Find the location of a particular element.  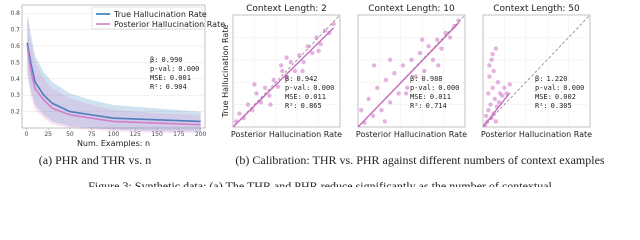

y-tick-label: 0.4 is located at coordinates (15, 79).